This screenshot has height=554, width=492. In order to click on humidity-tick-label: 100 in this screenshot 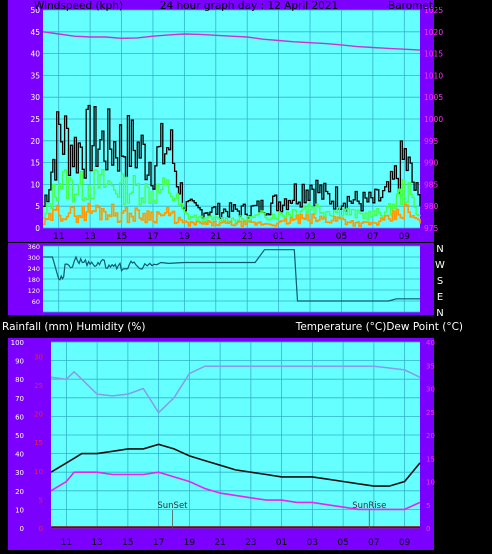, I will do `click(17, 343)`.